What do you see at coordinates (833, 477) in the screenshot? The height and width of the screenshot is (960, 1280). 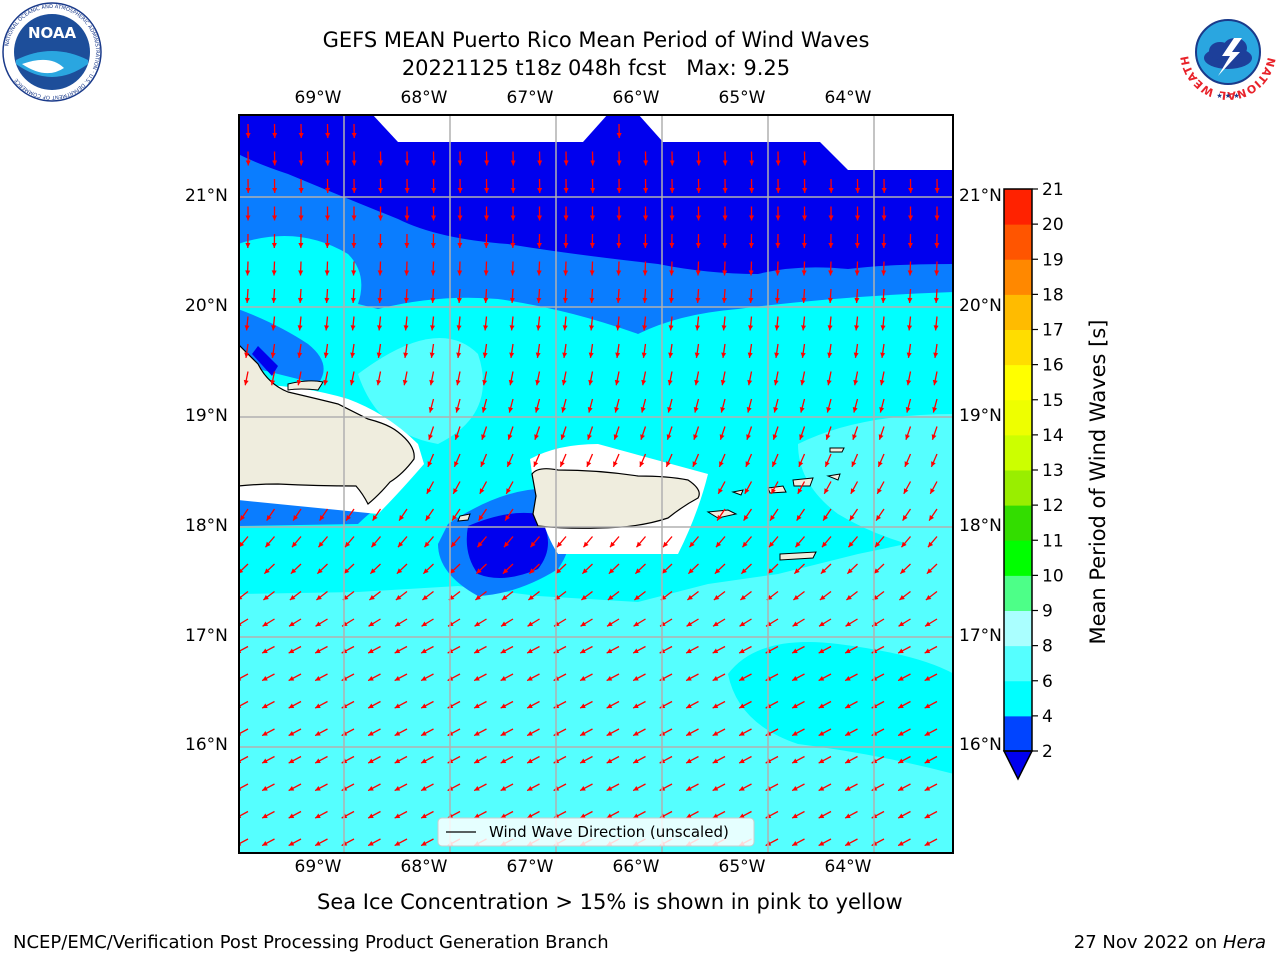 I see `island-virgin-gorda` at bounding box center [833, 477].